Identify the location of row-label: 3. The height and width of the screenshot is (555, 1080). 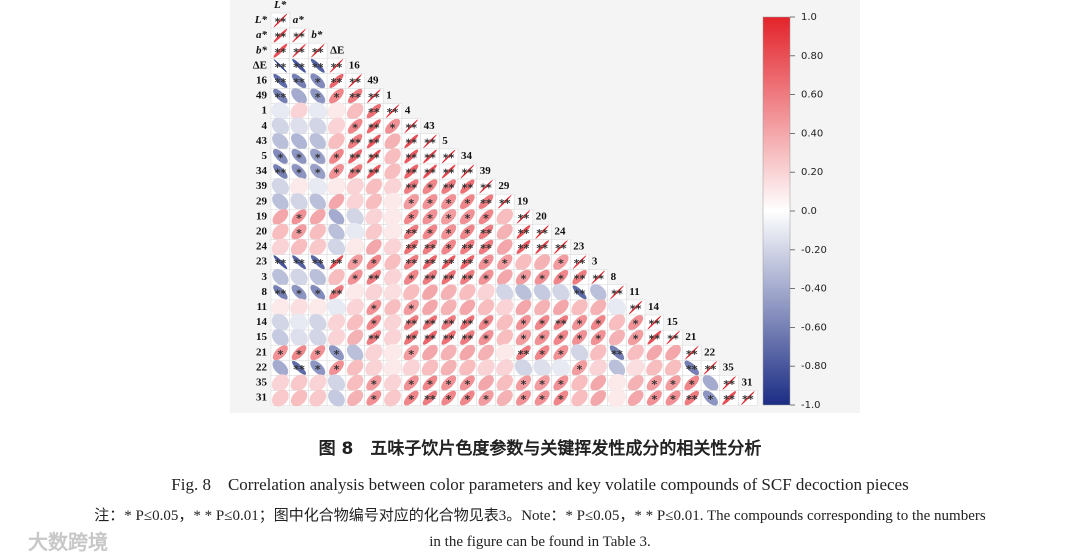
(265, 277).